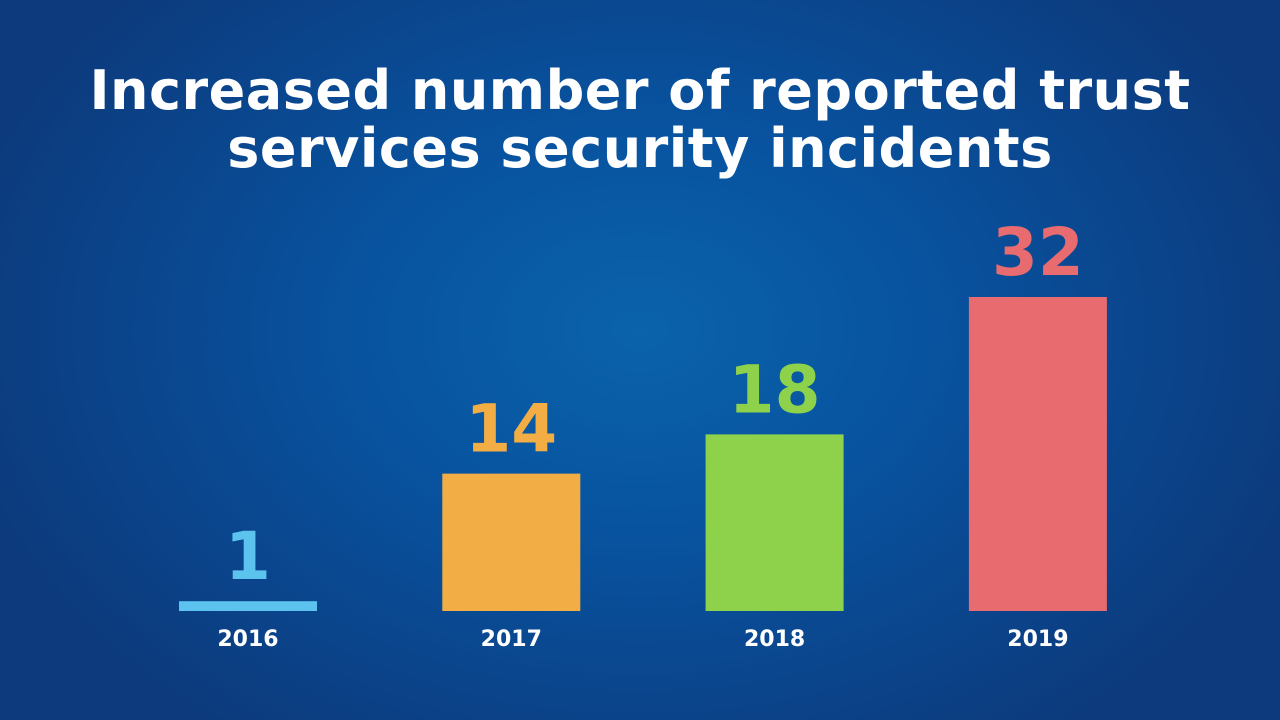  I want to click on bar-2016, so click(248, 606).